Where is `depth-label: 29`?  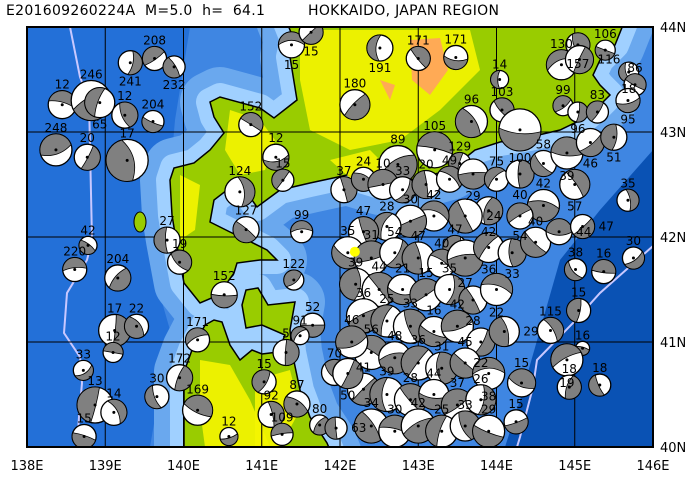 depth-label: 29 is located at coordinates (530, 332).